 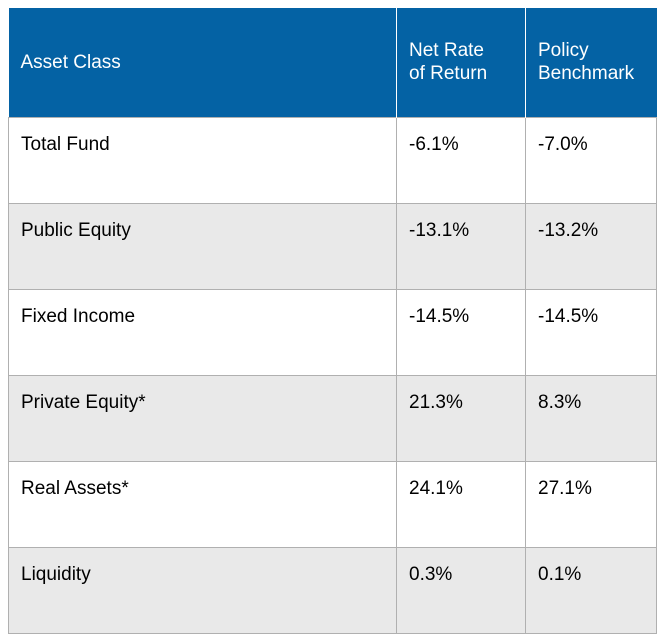 I want to click on header-asset-class-label: Asset Class, so click(x=70, y=62).